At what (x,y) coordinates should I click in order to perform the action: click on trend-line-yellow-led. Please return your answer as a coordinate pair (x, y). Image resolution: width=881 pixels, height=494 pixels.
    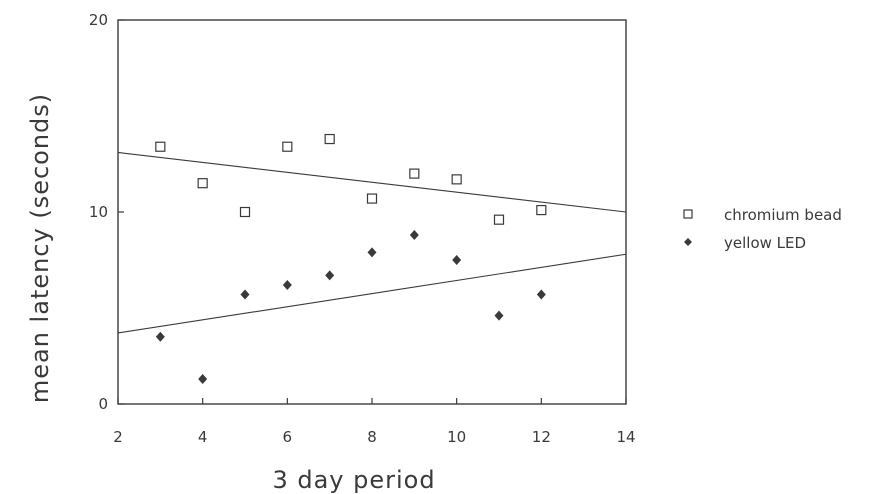
    Looking at the image, I should click on (372, 293).